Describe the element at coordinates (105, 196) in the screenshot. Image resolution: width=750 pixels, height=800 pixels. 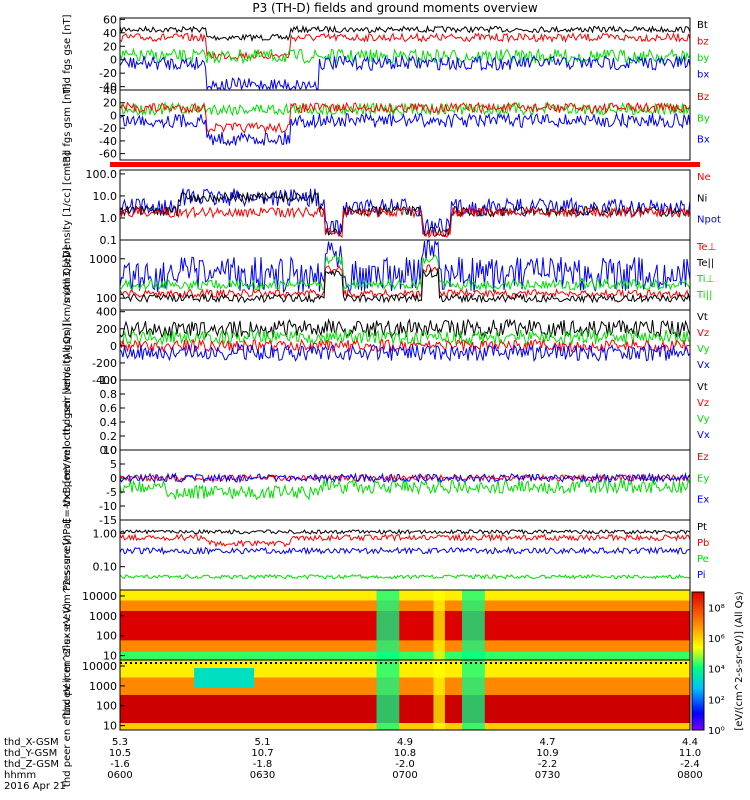
I see `y-tick-label: 10.0` at that location.